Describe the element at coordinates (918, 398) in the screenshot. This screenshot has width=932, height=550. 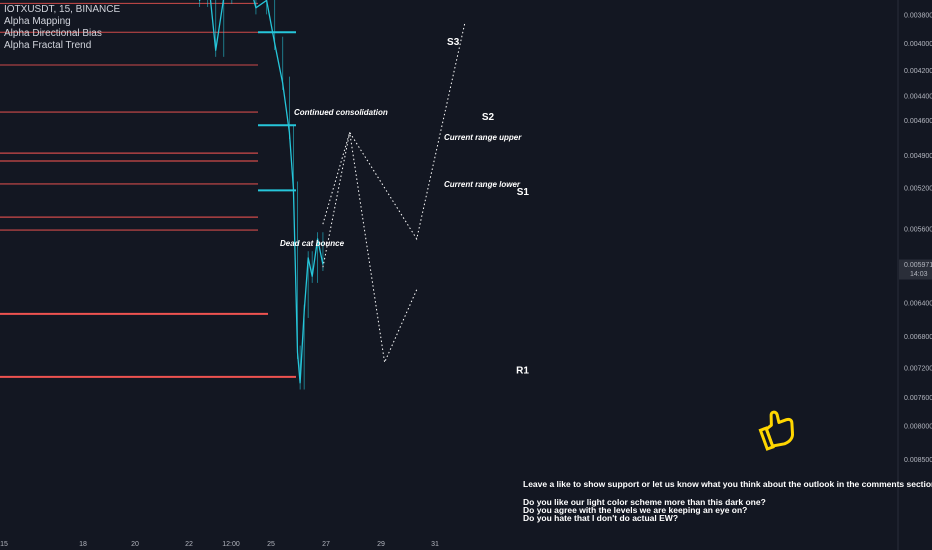
I see `y-tick-label: 0.007600` at that location.